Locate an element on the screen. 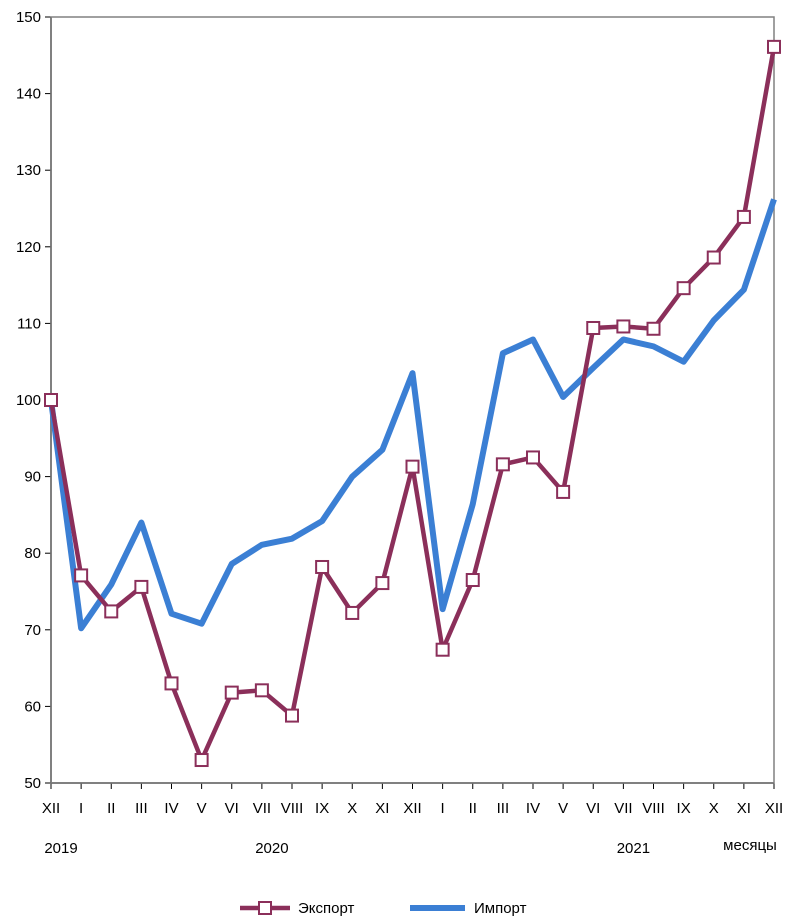 The height and width of the screenshot is (918, 786). y-tick-label: 150 is located at coordinates (28, 17).